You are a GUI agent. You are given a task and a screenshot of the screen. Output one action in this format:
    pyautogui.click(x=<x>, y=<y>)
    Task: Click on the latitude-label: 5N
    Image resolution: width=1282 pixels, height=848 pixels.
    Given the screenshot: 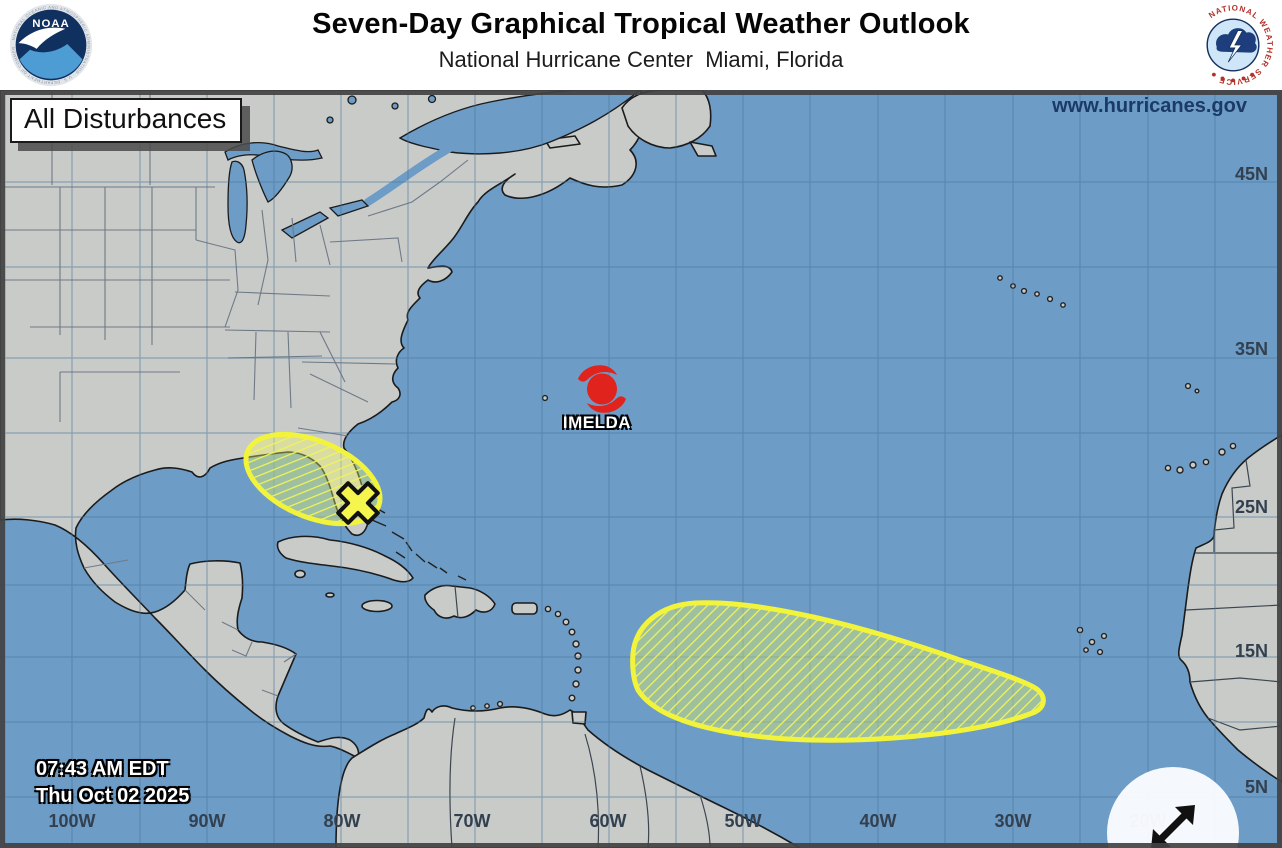 What is the action you would take?
    pyautogui.click(x=1256, y=787)
    